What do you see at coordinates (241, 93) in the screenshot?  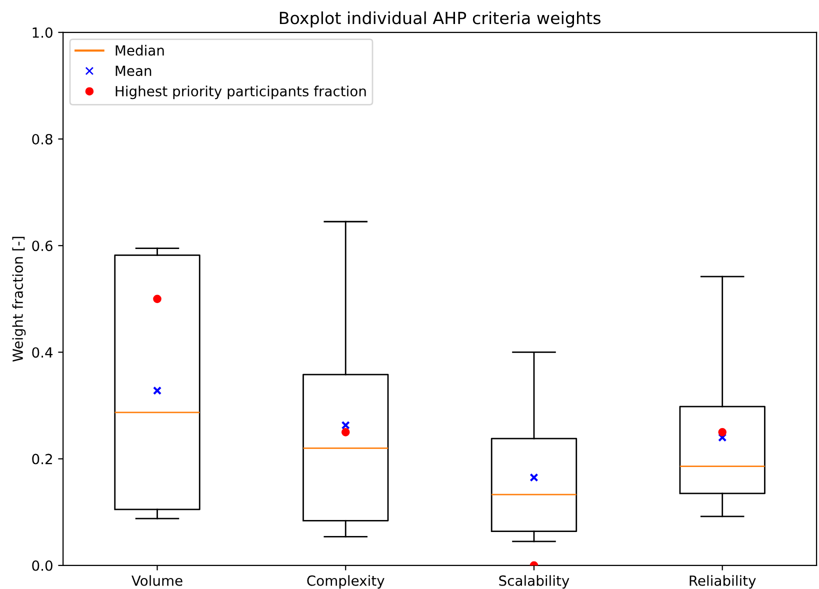 I see `legend-label: Highest priority participants fraction` at bounding box center [241, 93].